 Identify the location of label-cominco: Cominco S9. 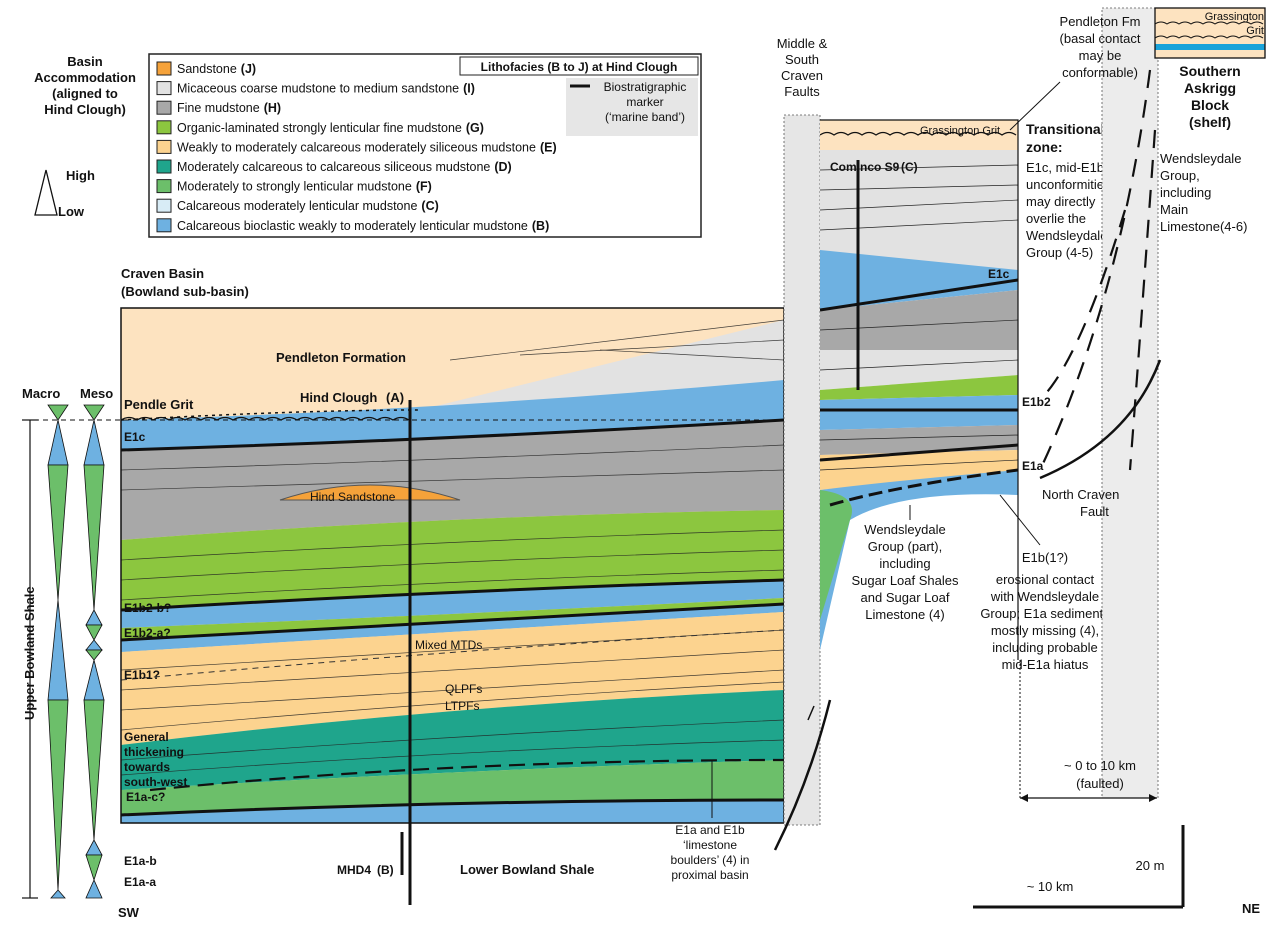
(865, 167).